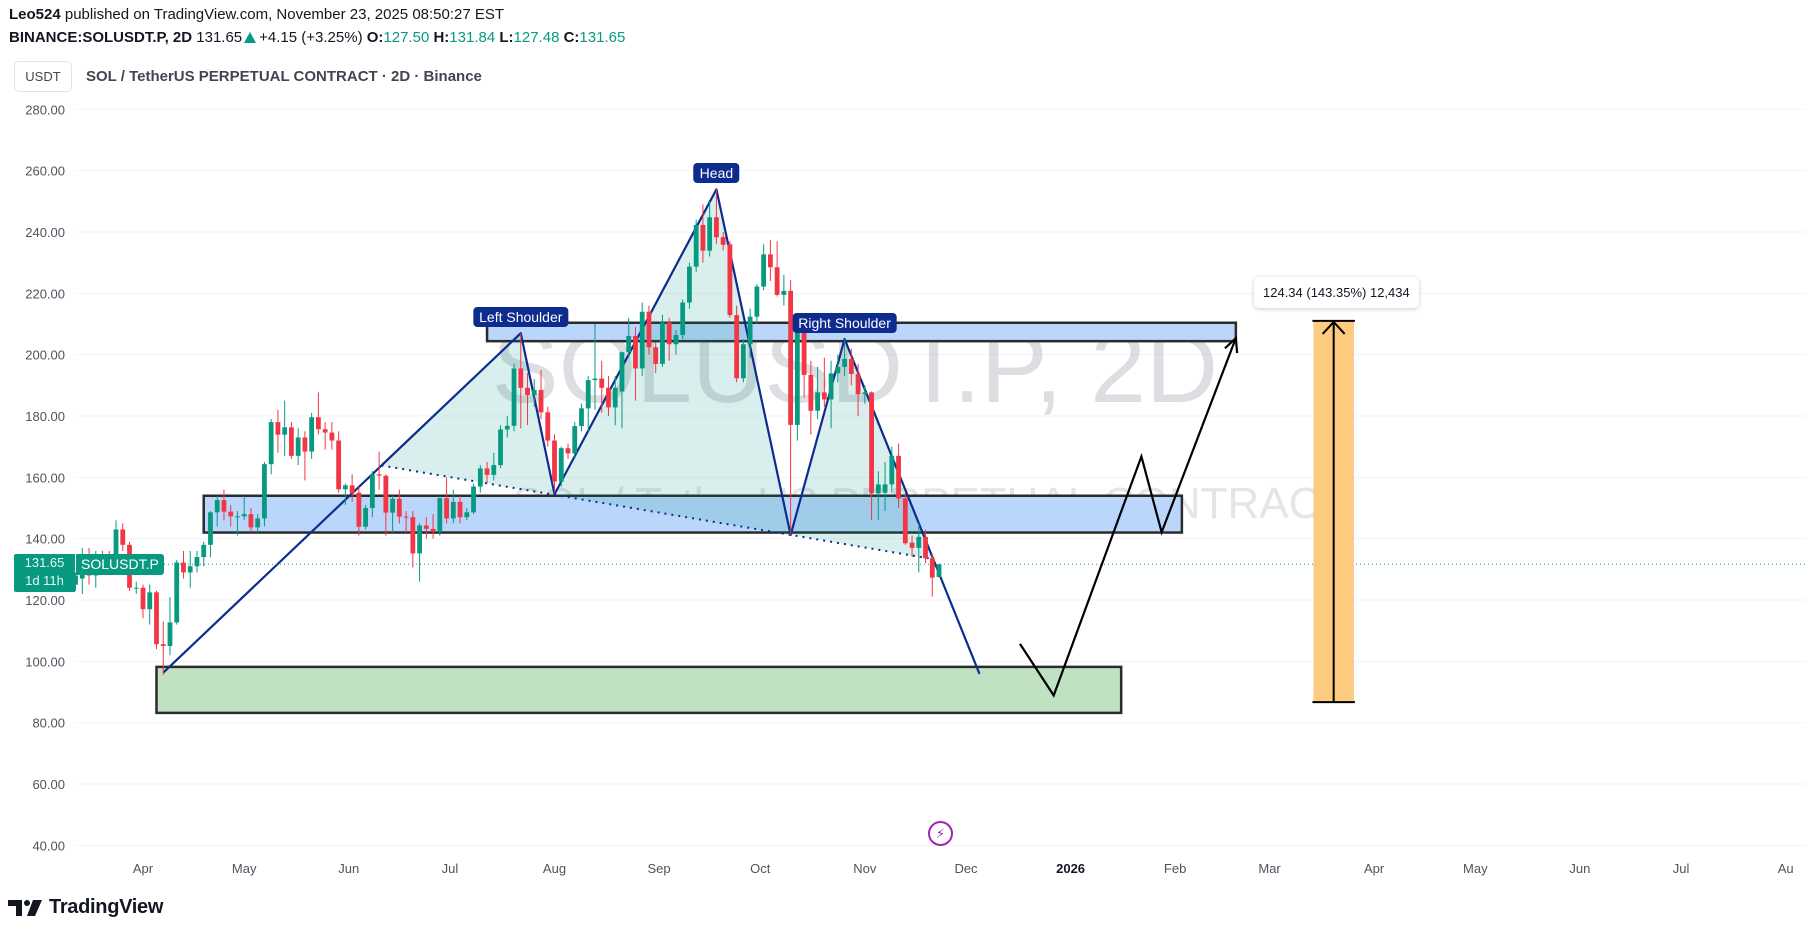 This screenshot has height=932, width=1806. What do you see at coordinates (472, 37) in the screenshot?
I see `high-value: 131.84` at bounding box center [472, 37].